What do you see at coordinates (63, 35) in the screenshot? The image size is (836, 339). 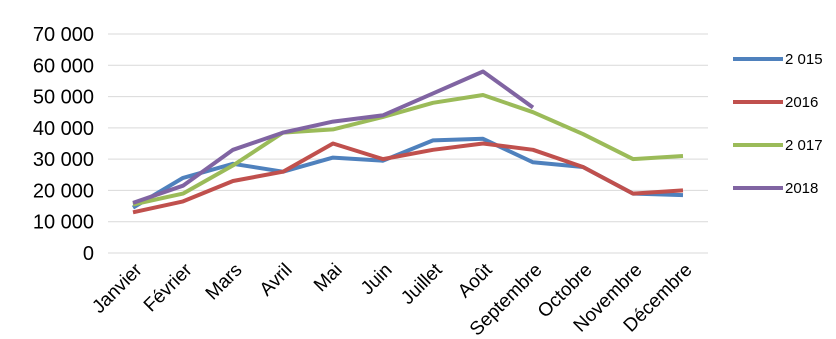 I see `y-tick-label: 70 000` at bounding box center [63, 35].